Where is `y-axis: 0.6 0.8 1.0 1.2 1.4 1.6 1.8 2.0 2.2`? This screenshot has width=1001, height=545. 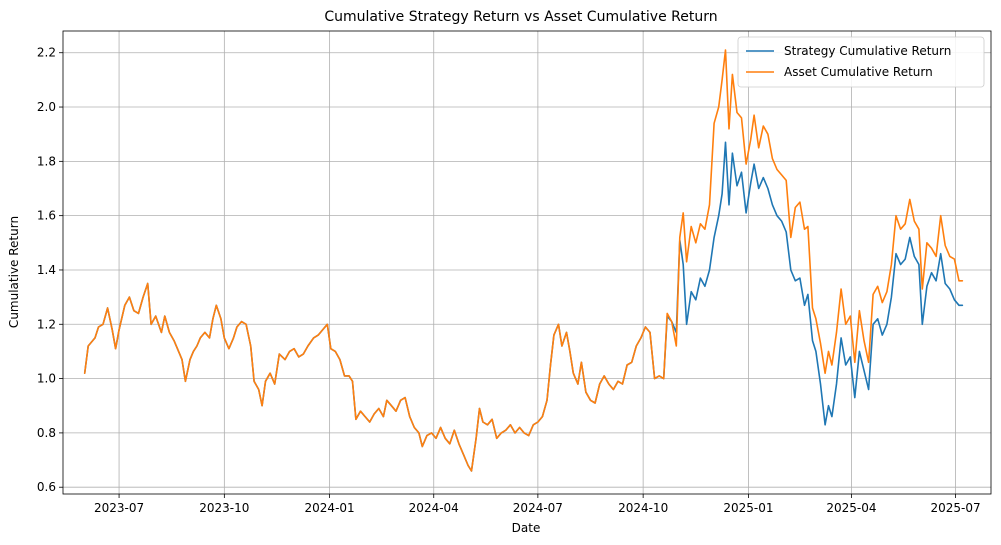 y-axis: 0.6 0.8 1.0 1.2 1.4 1.6 1.8 2.0 2.2 is located at coordinates (50, 270).